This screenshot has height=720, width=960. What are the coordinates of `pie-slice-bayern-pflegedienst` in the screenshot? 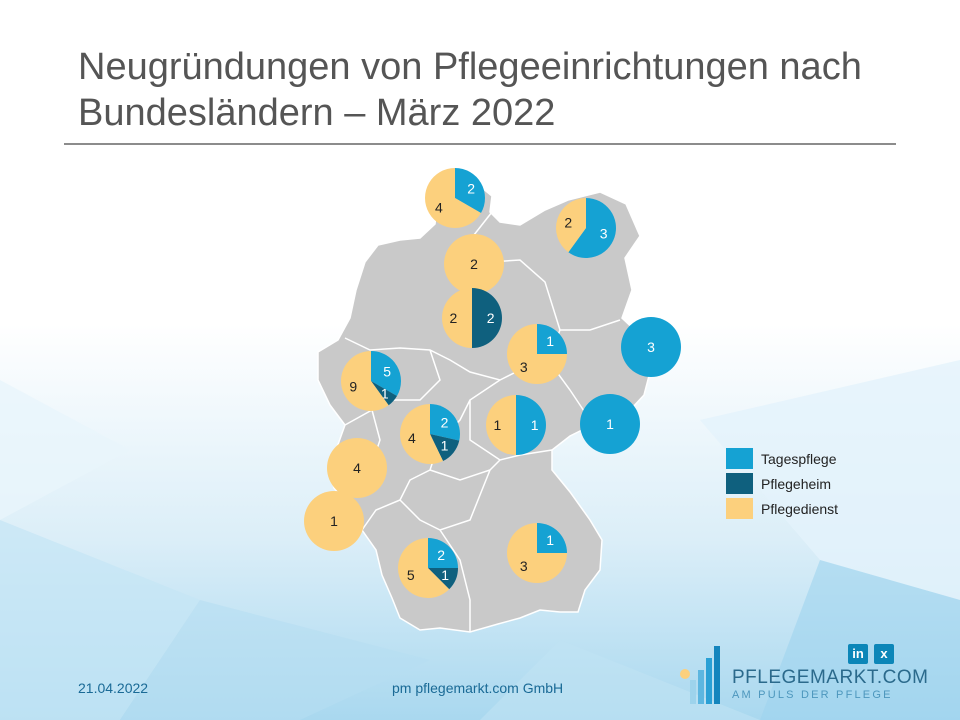 It's located at (537, 553).